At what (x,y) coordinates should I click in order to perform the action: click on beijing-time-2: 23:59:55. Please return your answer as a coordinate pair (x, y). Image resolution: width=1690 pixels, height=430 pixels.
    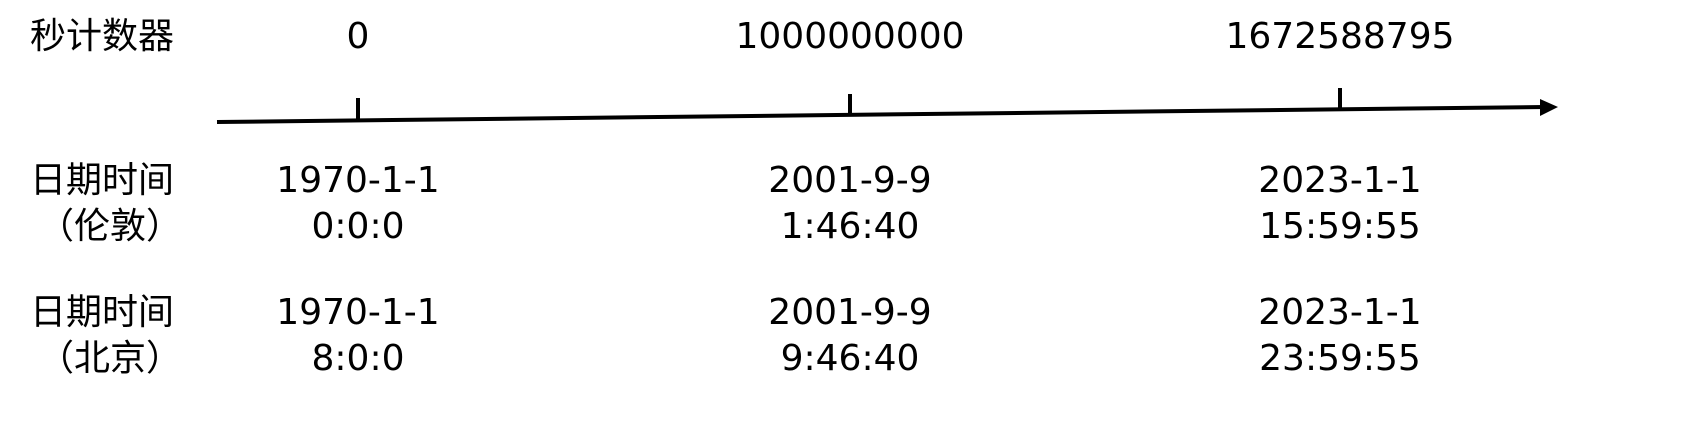
    Looking at the image, I should click on (1340, 358).